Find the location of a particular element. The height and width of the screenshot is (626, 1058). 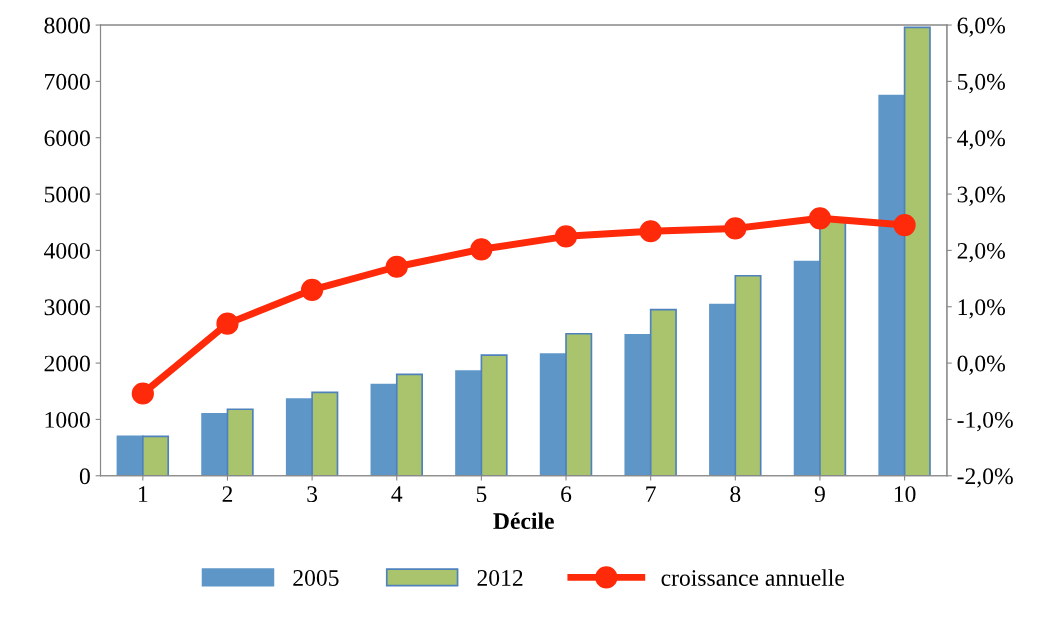

y2-tick-label: -1,0% is located at coordinates (985, 421).